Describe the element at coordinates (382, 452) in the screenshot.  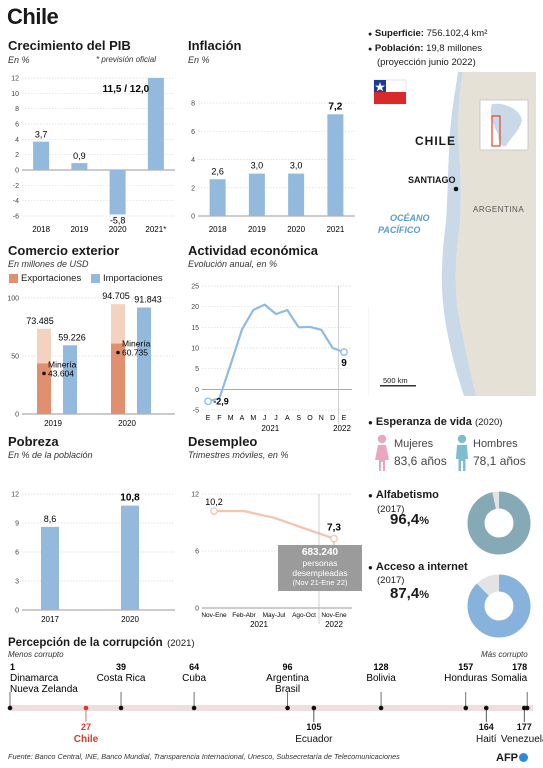
I see `woman-icon` at that location.